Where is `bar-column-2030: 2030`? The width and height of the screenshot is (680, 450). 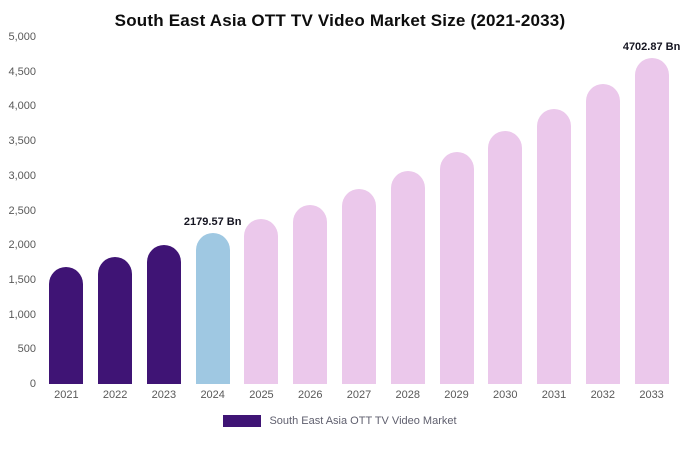 bar-column-2030: 2030 is located at coordinates (505, 221).